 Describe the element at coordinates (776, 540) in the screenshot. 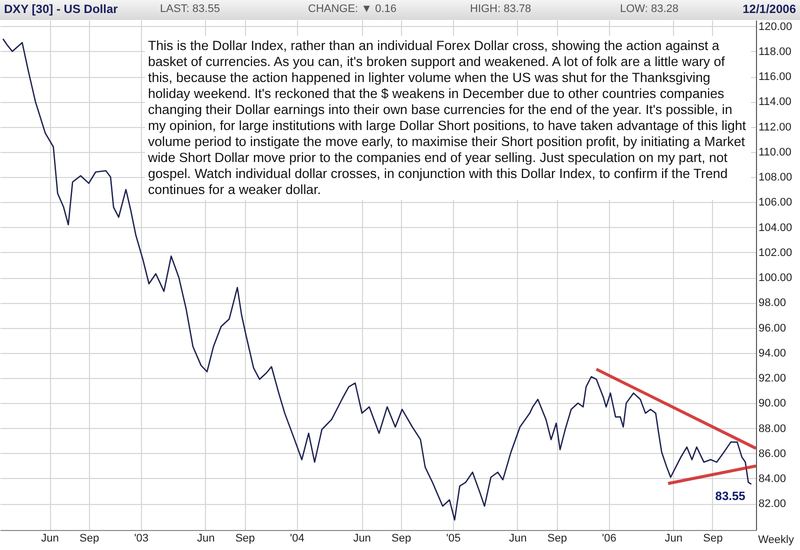

I see `text: Weekly` at that location.